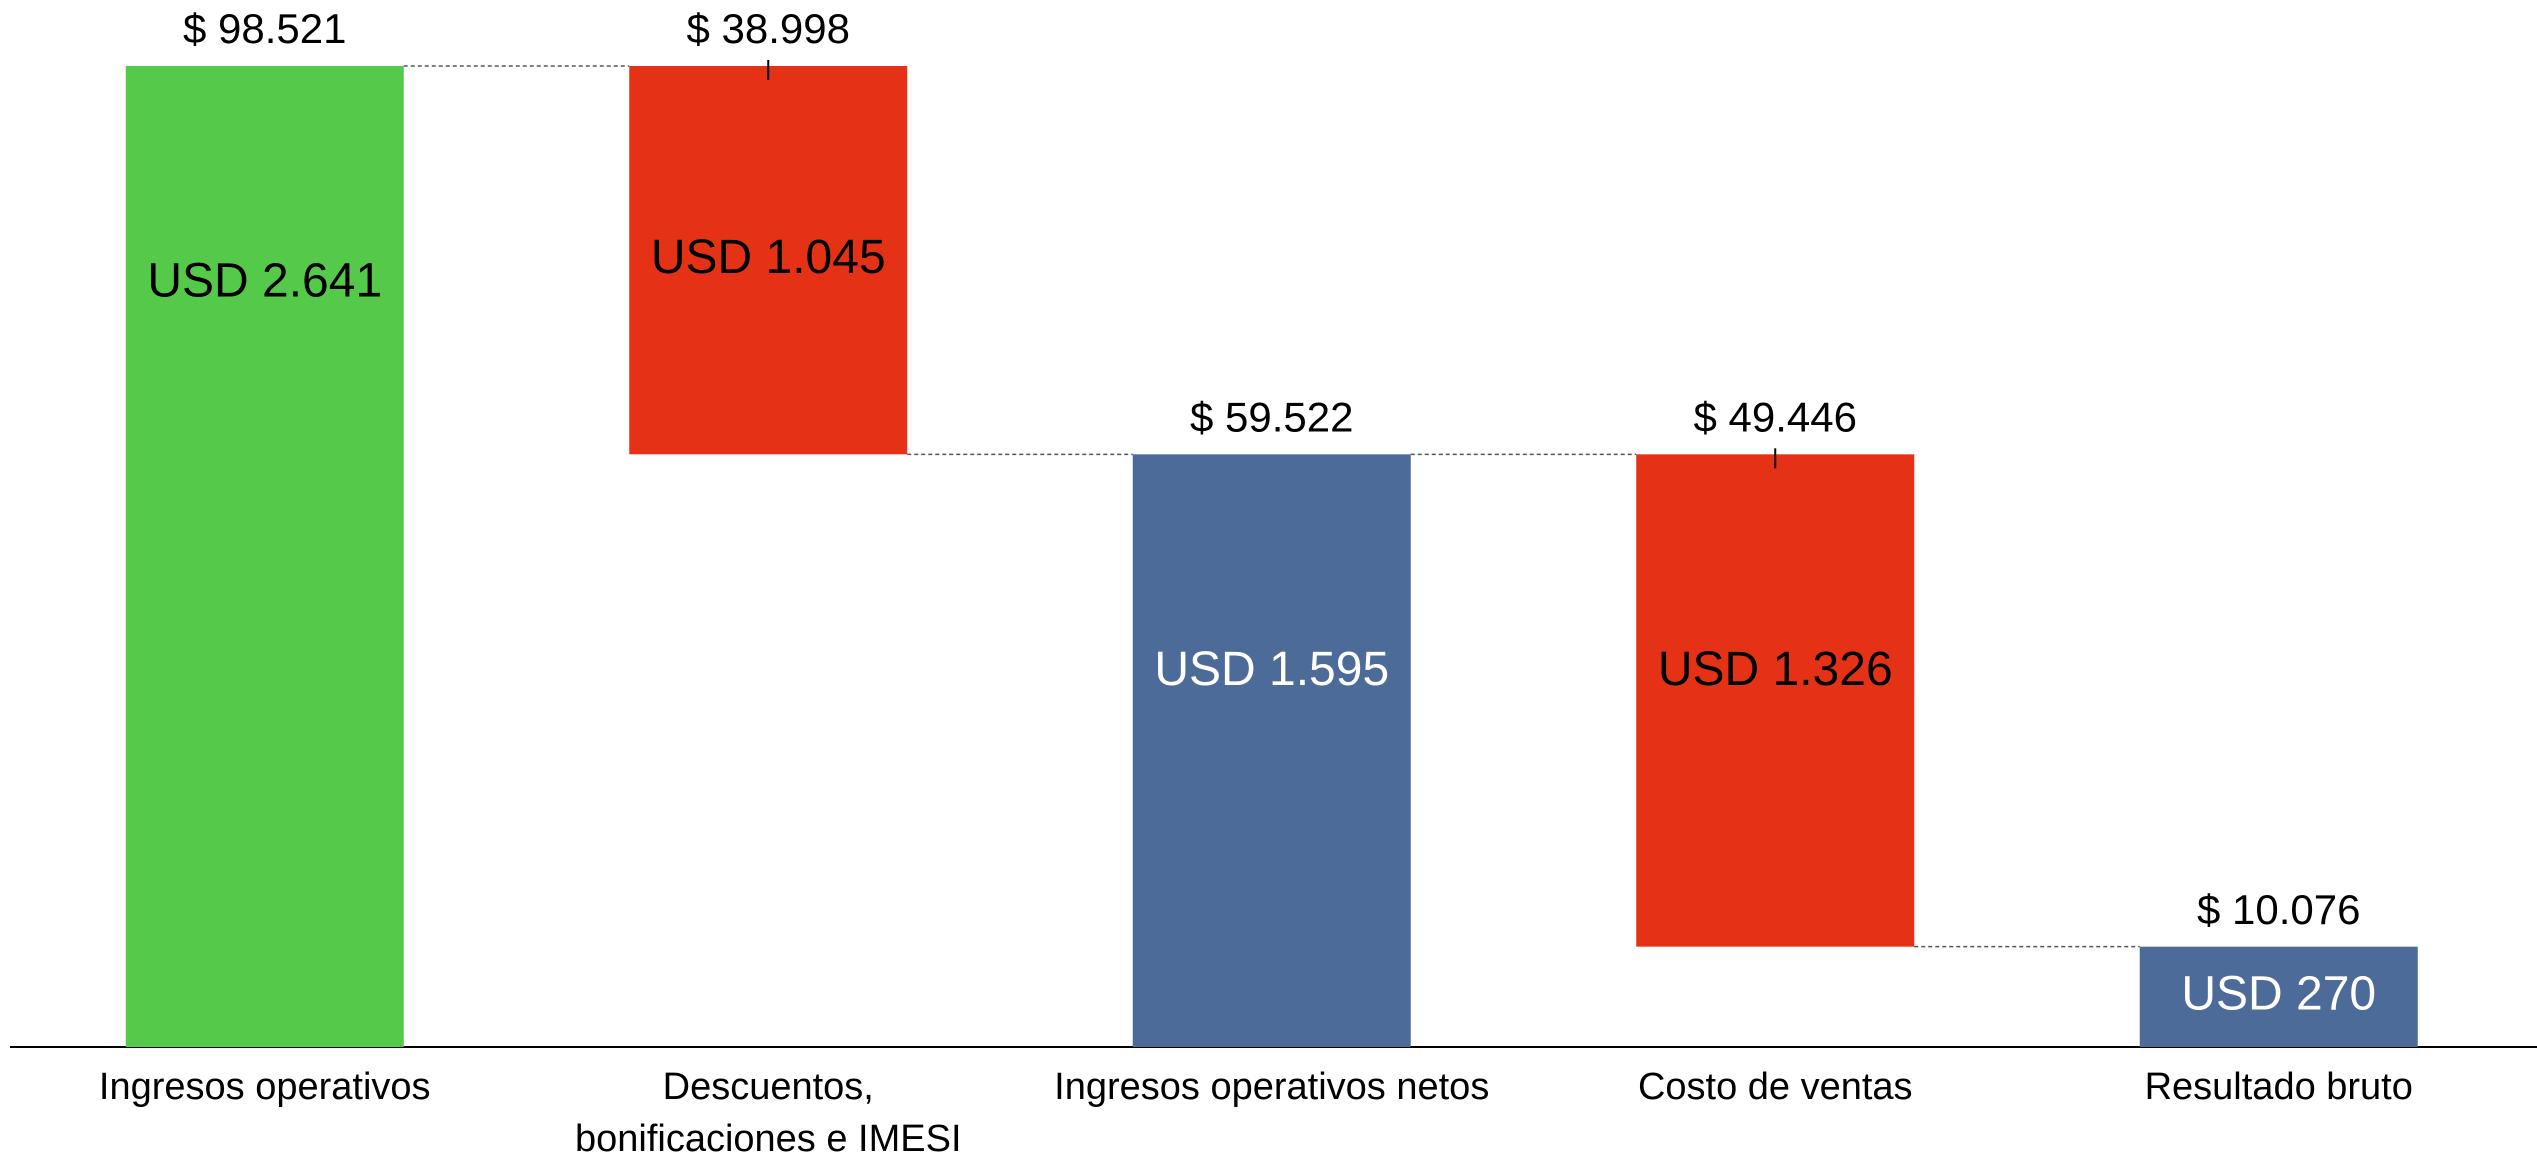 This screenshot has height=1158, width=2537. What do you see at coordinates (264, 281) in the screenshot?
I see `usd-label: USD 2.641` at bounding box center [264, 281].